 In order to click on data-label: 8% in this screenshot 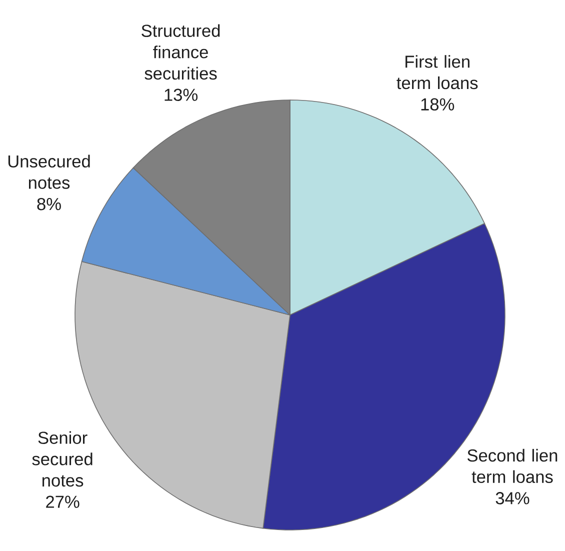, I will do `click(49, 204)`.